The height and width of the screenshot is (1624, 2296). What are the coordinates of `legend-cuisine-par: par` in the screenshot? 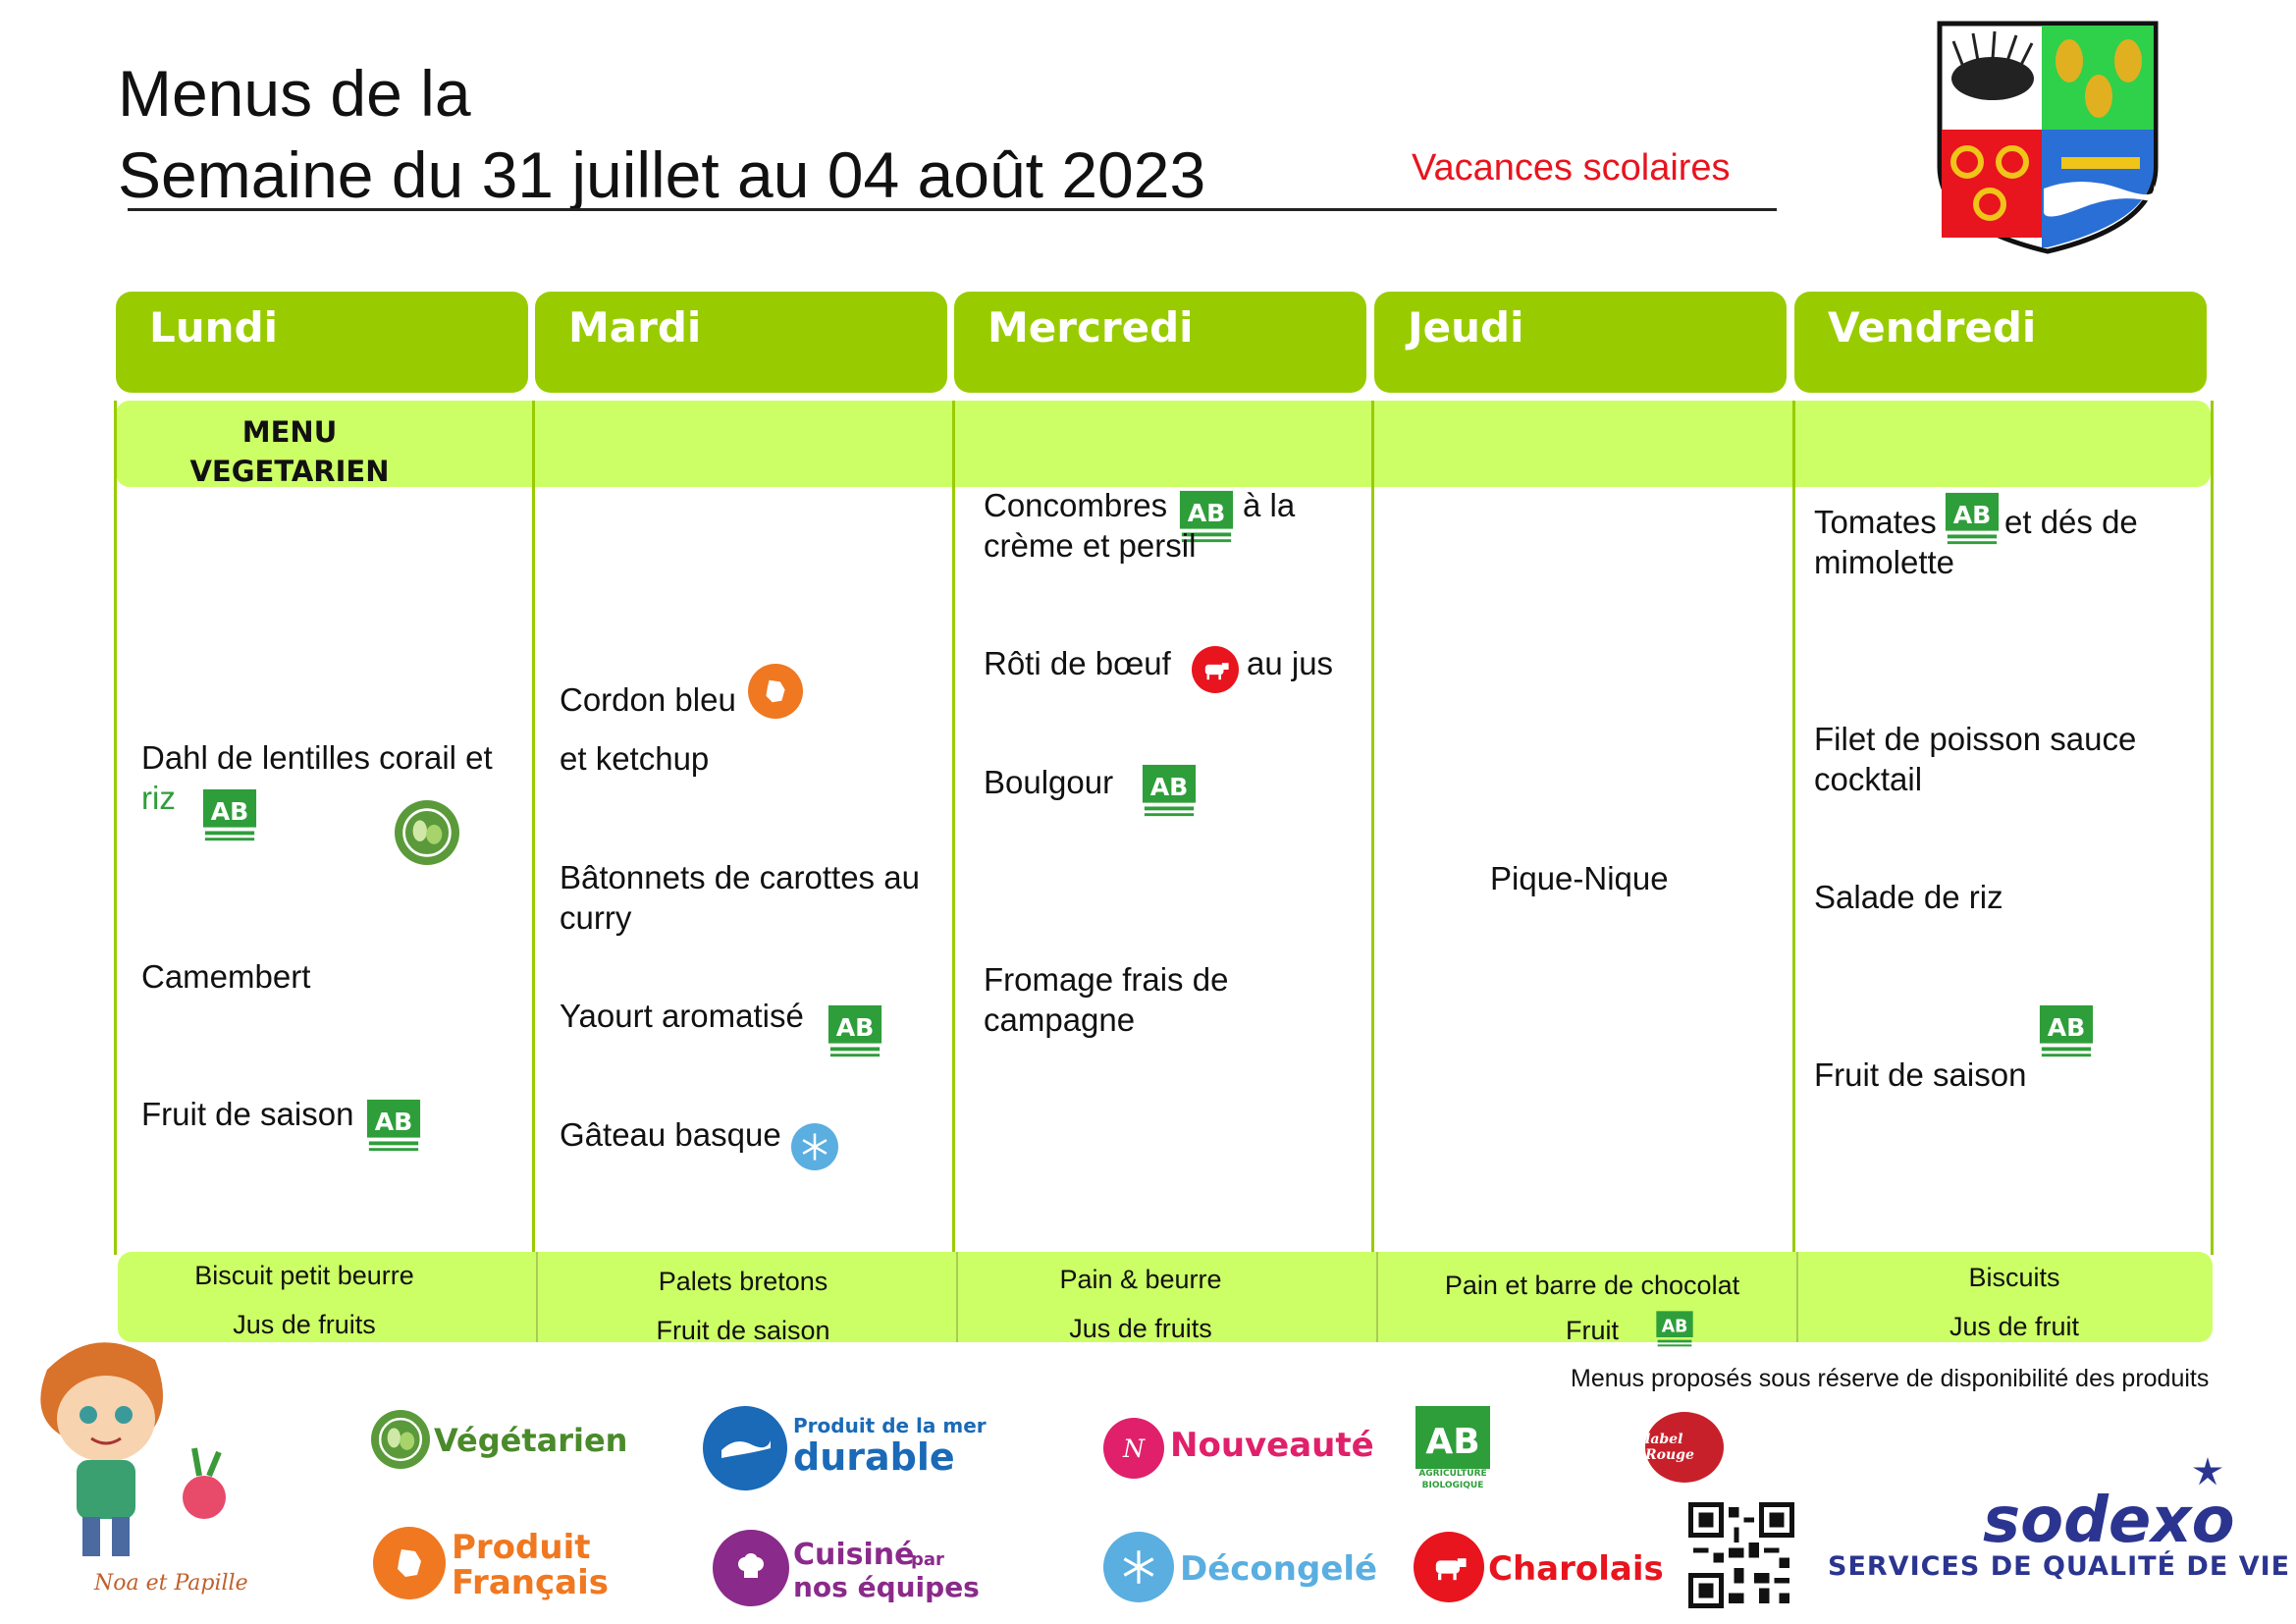 It's located at (927, 1559).